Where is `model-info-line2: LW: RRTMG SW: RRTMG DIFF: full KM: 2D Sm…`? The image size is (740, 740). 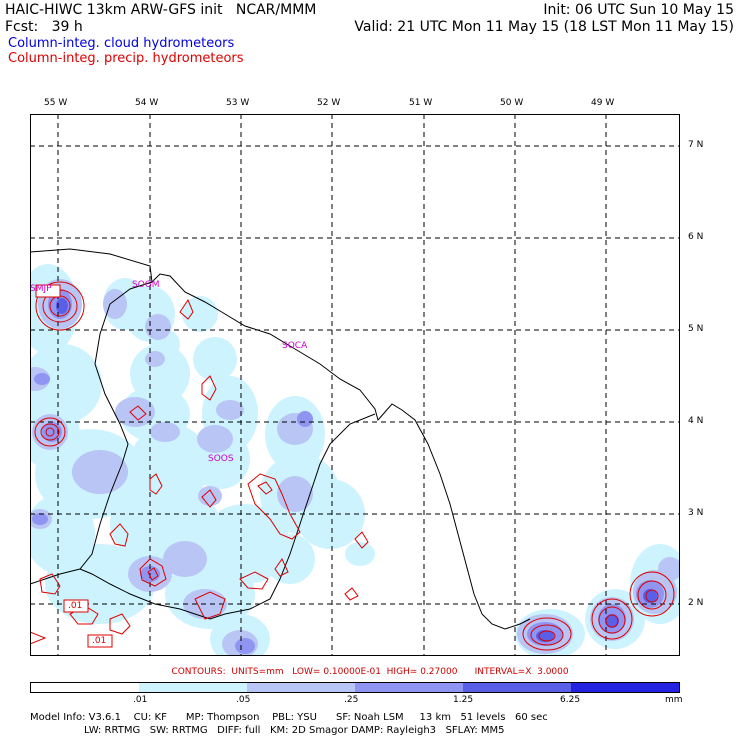
model-info-line2: LW: RRTMG SW: RRTMG DIFF: full KM: 2D Sm… is located at coordinates (267, 730).